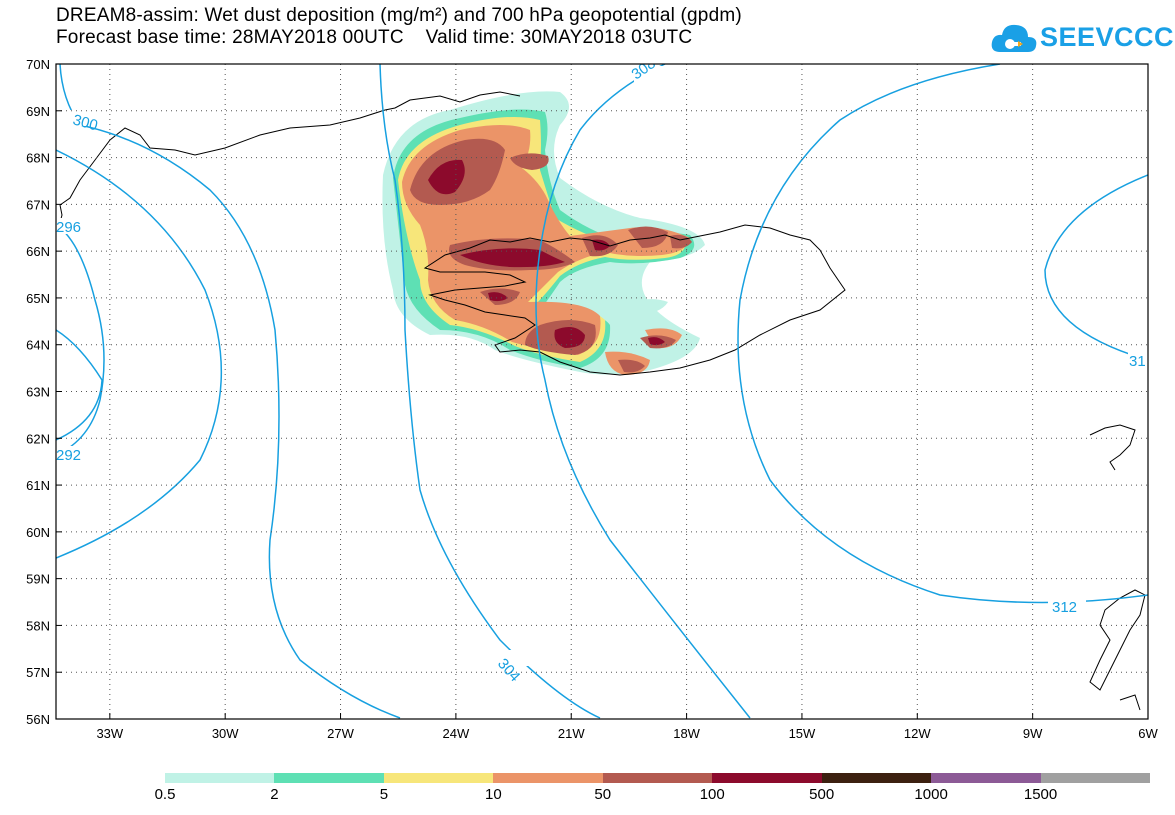  Describe the element at coordinates (802, 733) in the screenshot. I see `lon-label: 15W` at that location.